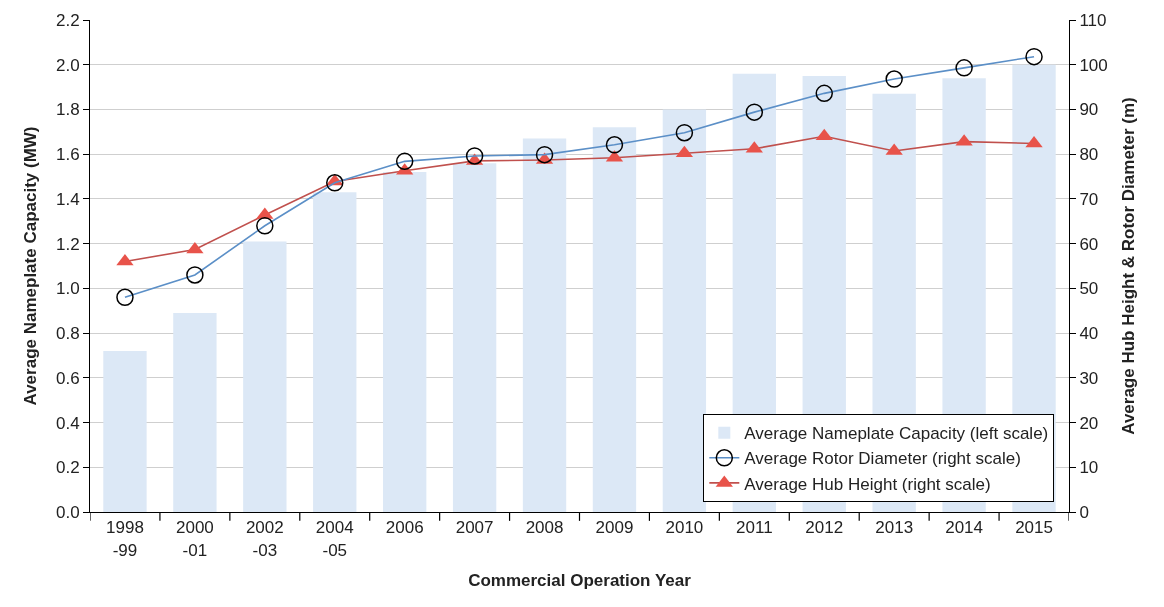 The image size is (1164, 607). Describe the element at coordinates (30, 266) in the screenshot. I see `y-axis-title: Average Nameplate Capacity (MW)` at that location.